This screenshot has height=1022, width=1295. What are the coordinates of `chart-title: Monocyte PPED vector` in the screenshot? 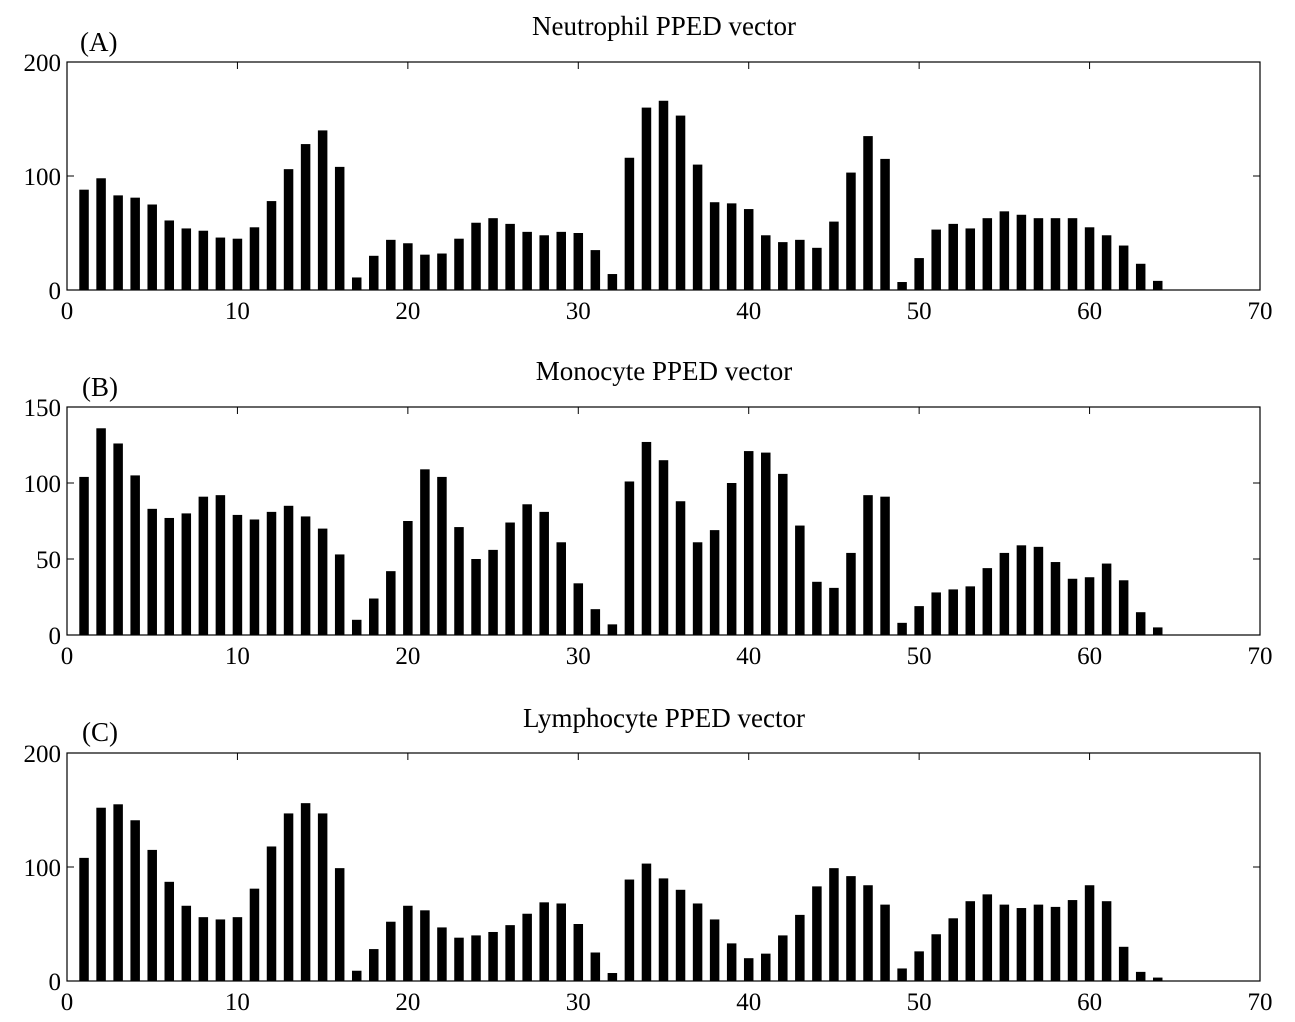 It's located at (664, 371).